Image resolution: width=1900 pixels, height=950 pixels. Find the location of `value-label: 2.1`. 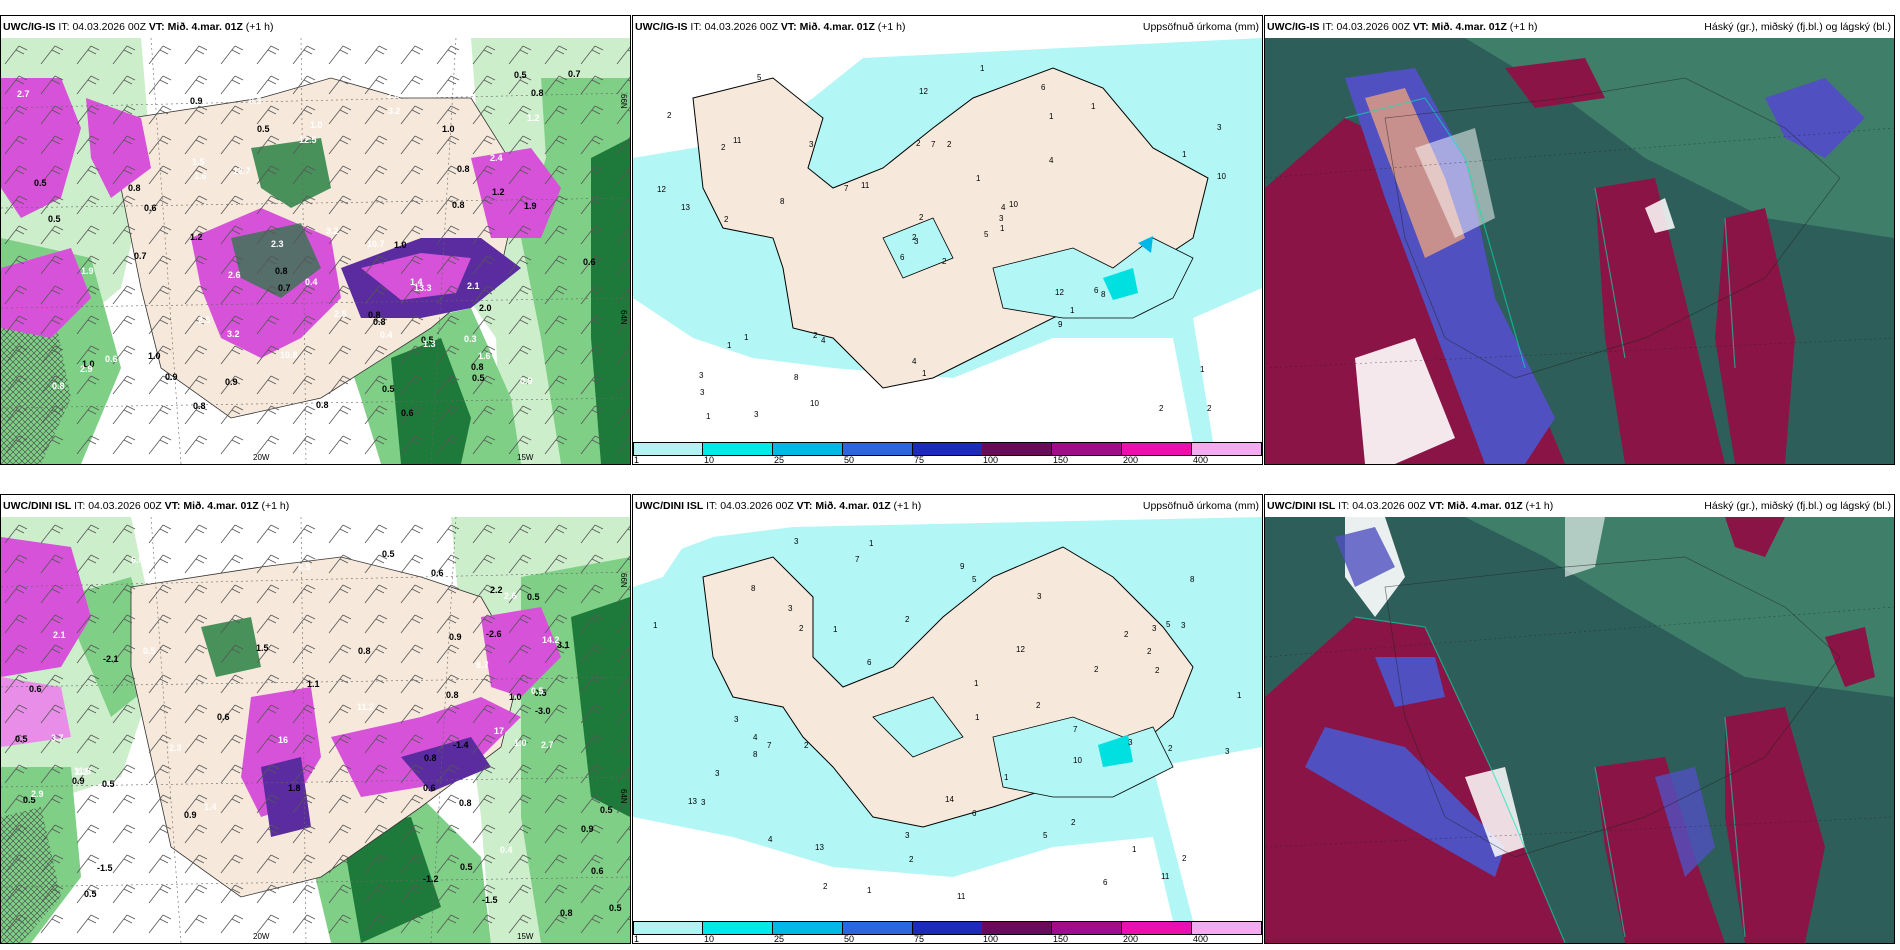

value-label: 2.1 is located at coordinates (473, 286).